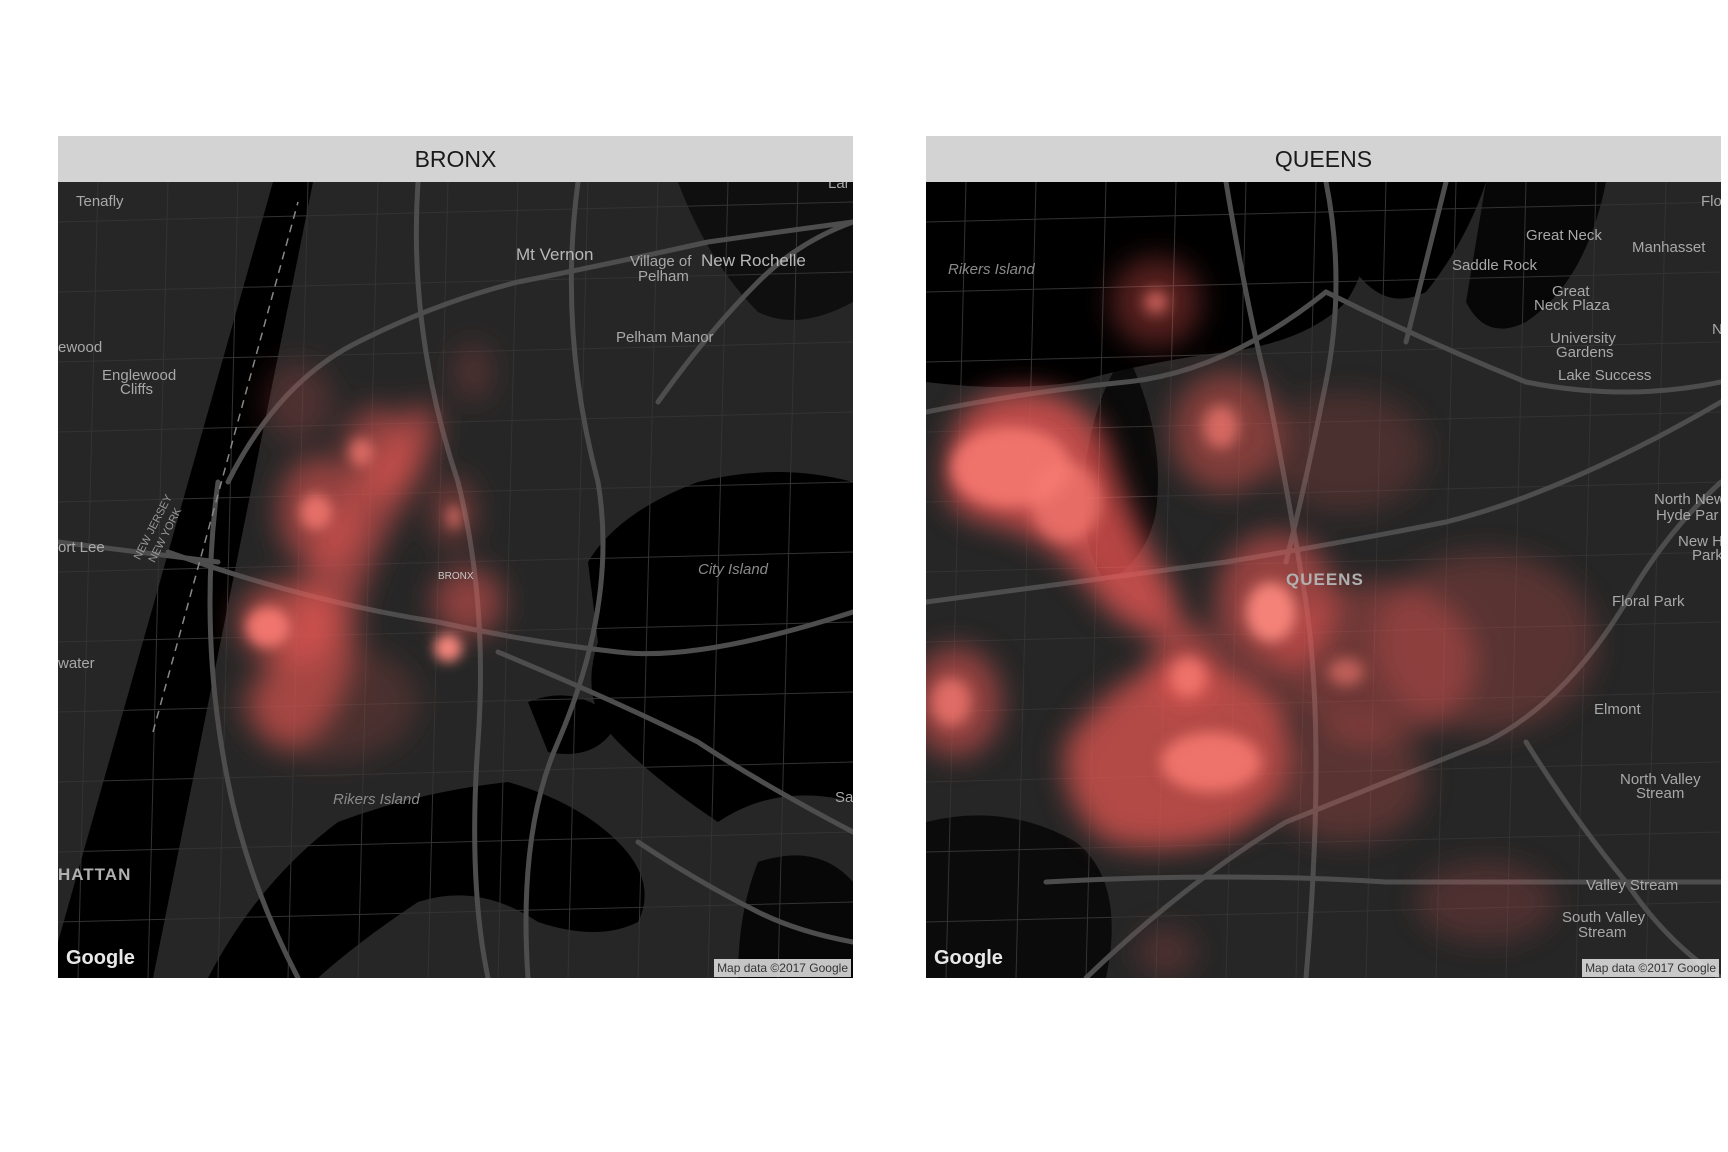 This screenshot has width=1728, height=1152. Describe the element at coordinates (1617, 709) in the screenshot. I see `label-elmont: Elmont` at that location.